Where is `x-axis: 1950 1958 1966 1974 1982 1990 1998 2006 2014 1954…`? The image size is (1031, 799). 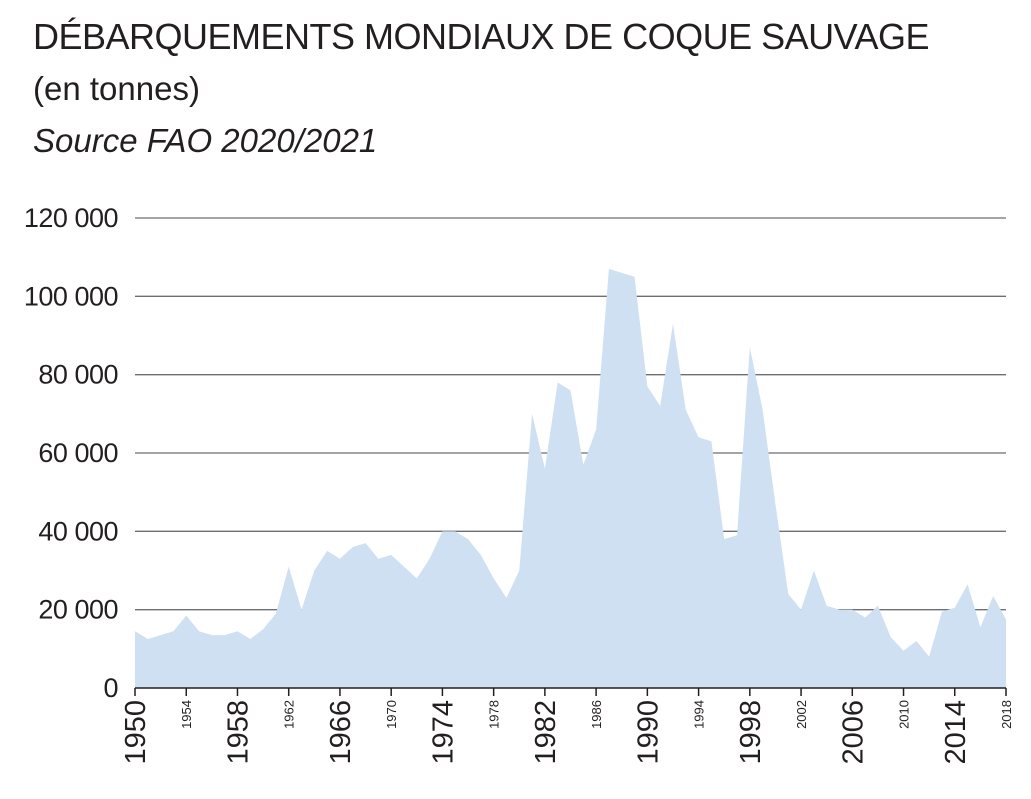
x-axis: 1950 1958 1966 1974 1982 1990 1998 2006 2014 1954… is located at coordinates (567, 726).